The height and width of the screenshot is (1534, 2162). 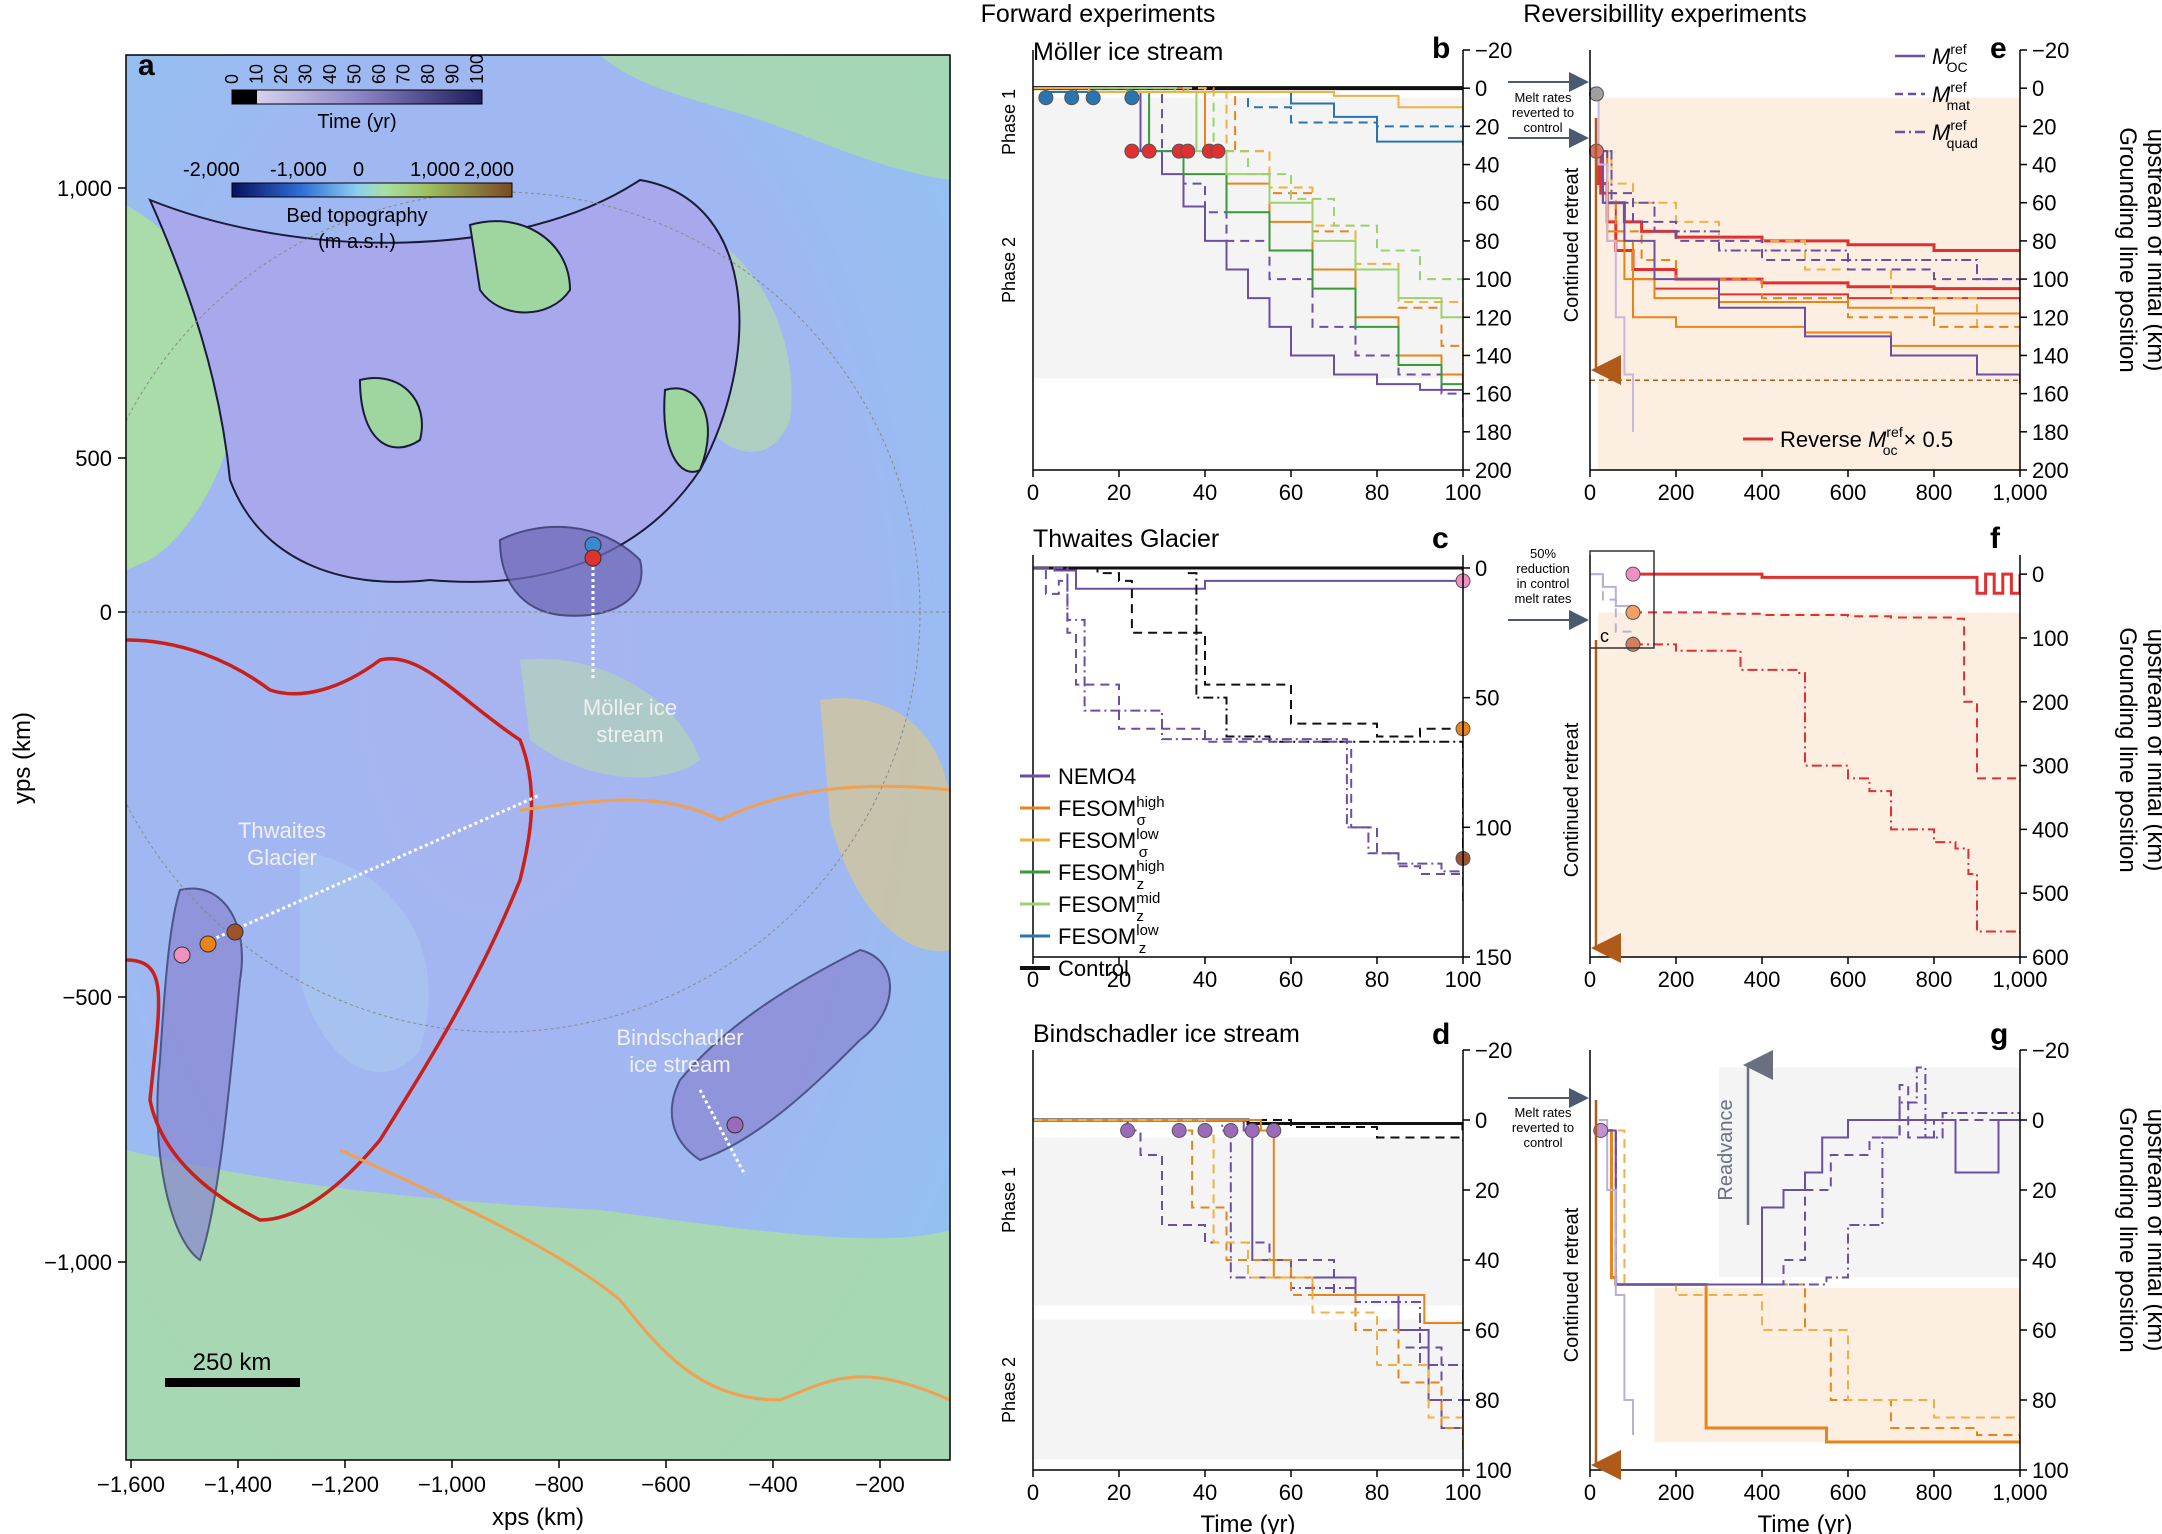 I want to click on legend-fesom-sigma-low: FESOMlow σ, so click(x=1108, y=843).